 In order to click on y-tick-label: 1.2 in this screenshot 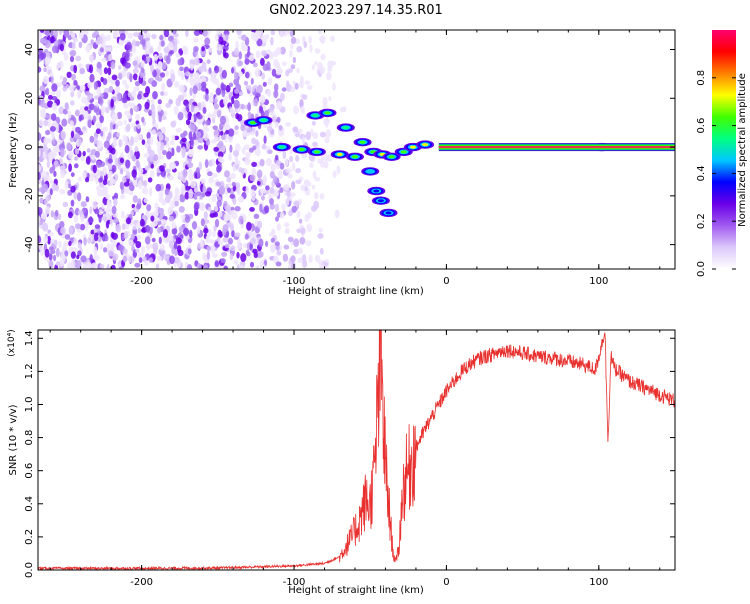, I will do `click(29, 371)`.